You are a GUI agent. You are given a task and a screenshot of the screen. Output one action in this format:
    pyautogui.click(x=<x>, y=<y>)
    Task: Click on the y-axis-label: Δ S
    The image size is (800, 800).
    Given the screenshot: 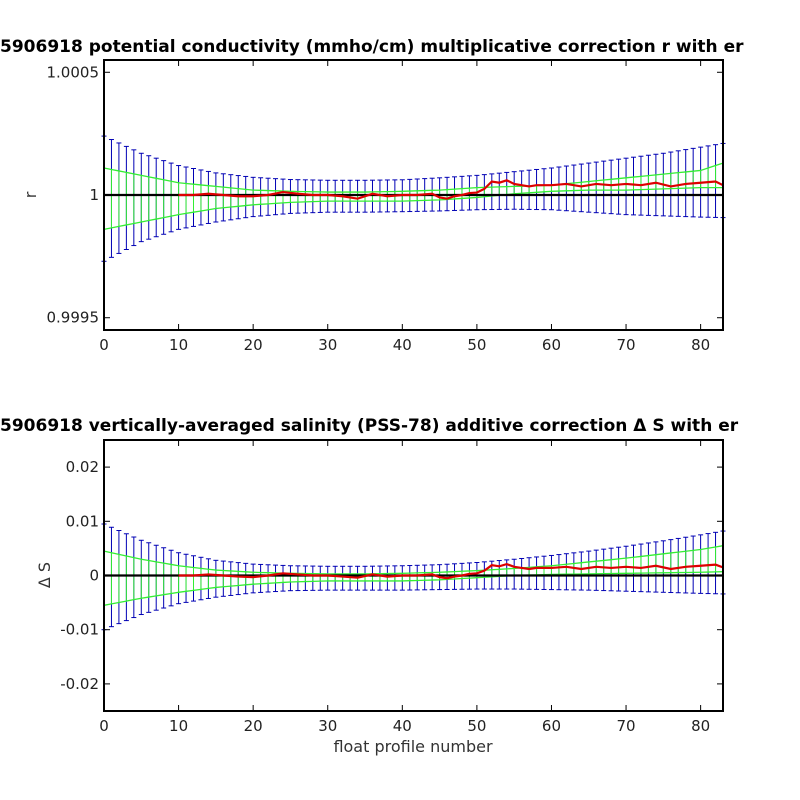 What is the action you would take?
    pyautogui.click(x=44, y=575)
    